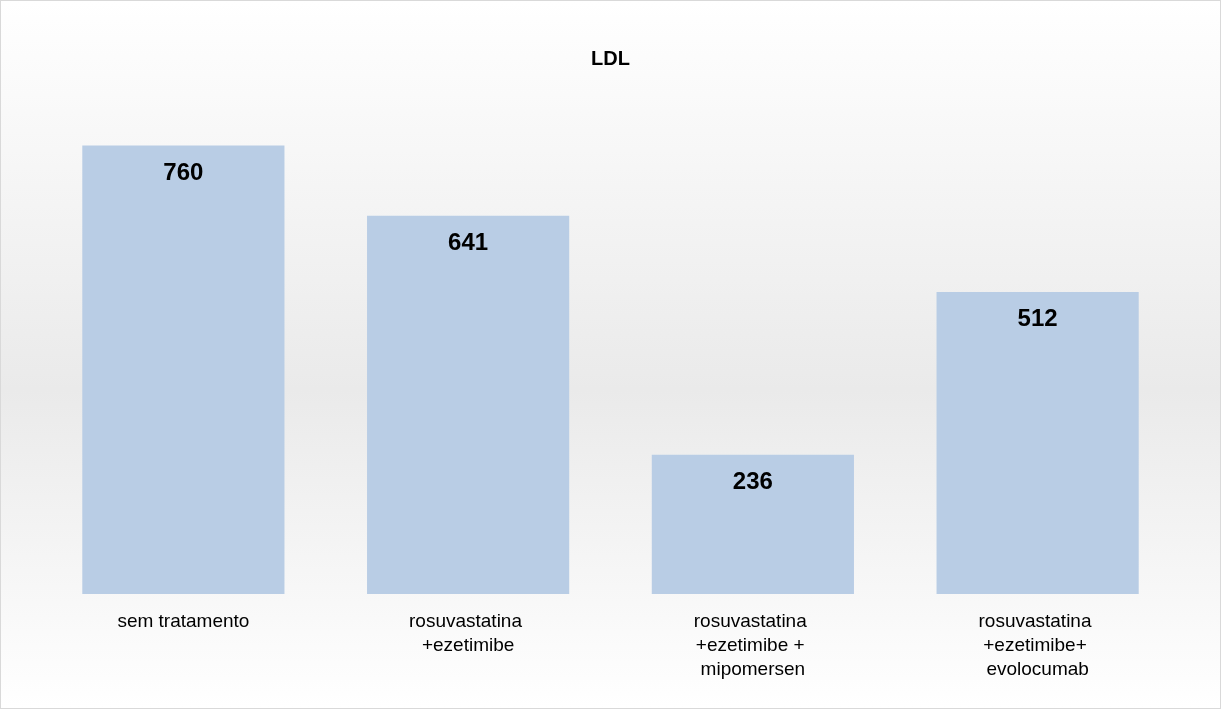 This screenshot has height=709, width=1221. Describe the element at coordinates (1037, 318) in the screenshot. I see `data-label: 512` at that location.